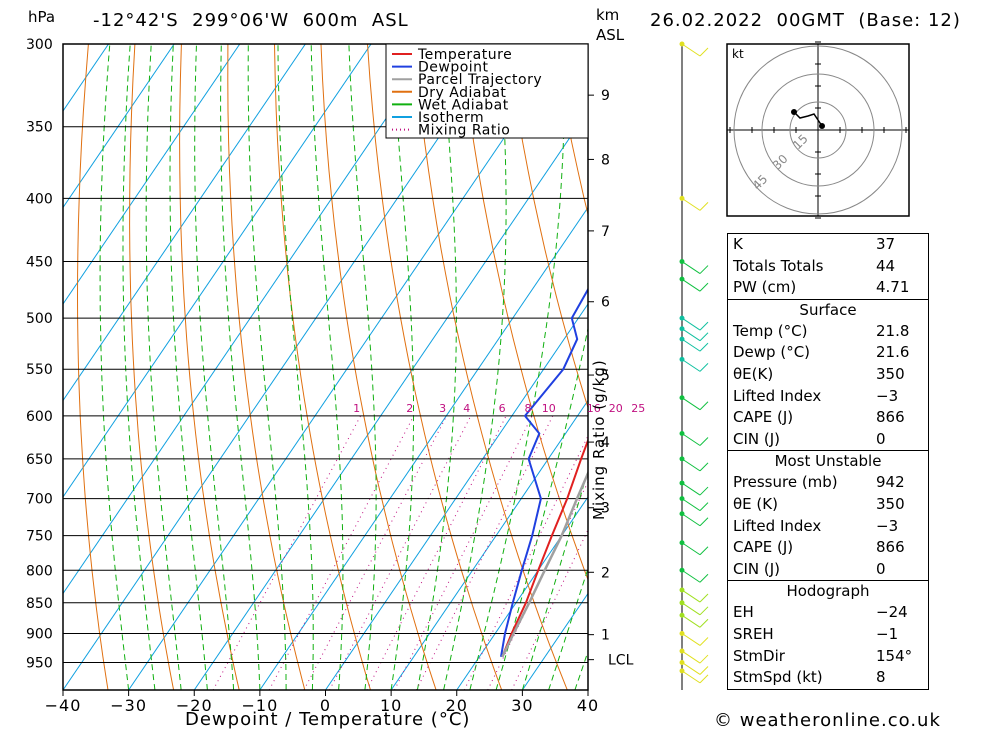  What do you see at coordinates (608, 15) in the screenshot?
I see `height-unit-label: km` at bounding box center [608, 15].